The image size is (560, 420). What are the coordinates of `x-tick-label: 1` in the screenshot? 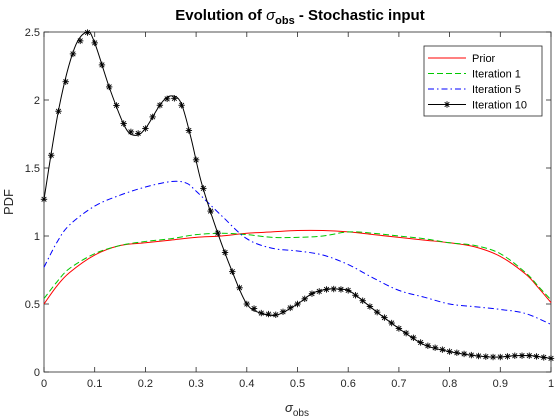 It's located at (551, 384).